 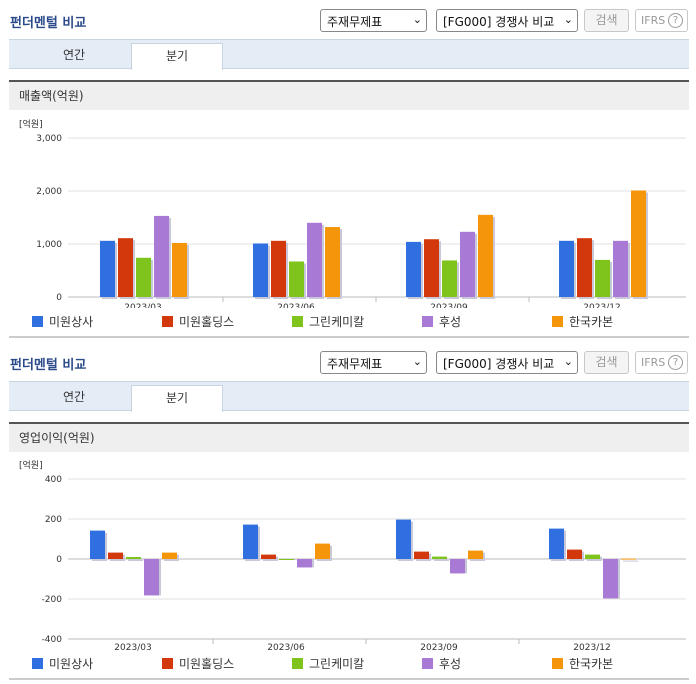 What do you see at coordinates (349, 95) in the screenshot?
I see `metric-title: 매출액(억원)` at bounding box center [349, 95].